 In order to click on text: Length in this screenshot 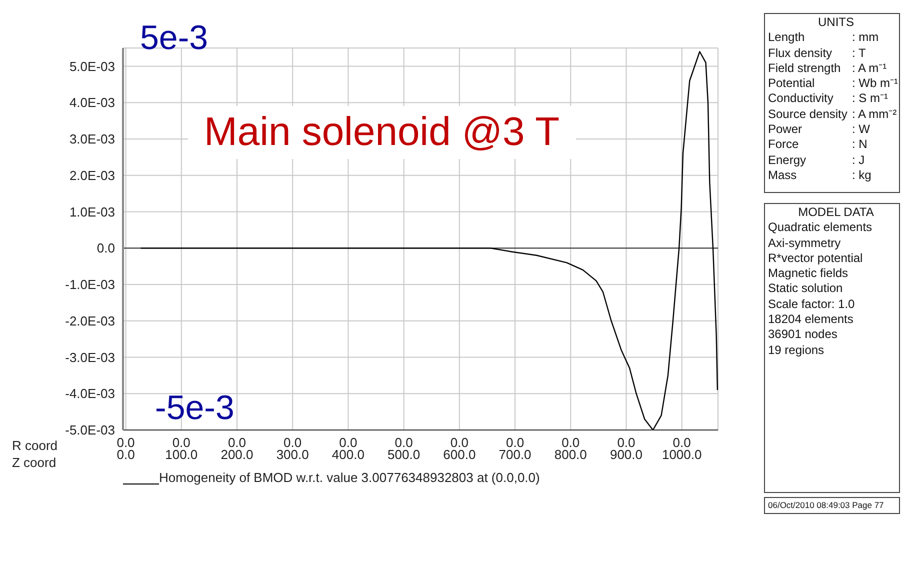, I will do `click(787, 38)`.